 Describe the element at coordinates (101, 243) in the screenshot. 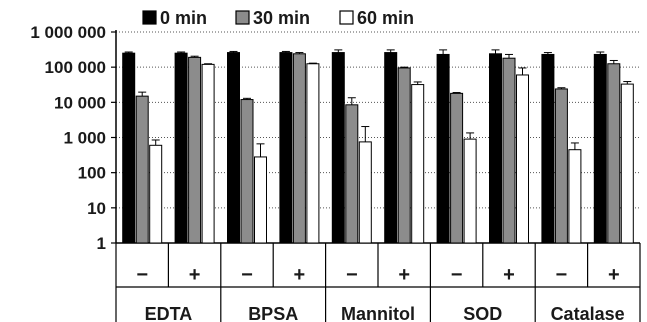

I see `y-tick-label: 1` at that location.